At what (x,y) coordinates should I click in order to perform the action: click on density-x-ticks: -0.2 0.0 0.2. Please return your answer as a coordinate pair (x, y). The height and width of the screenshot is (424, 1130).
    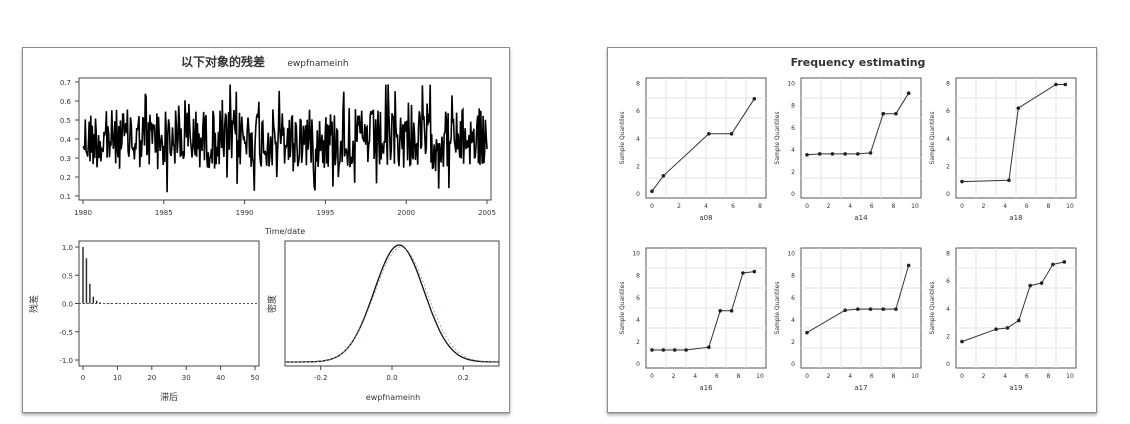
    Looking at the image, I should click on (391, 374).